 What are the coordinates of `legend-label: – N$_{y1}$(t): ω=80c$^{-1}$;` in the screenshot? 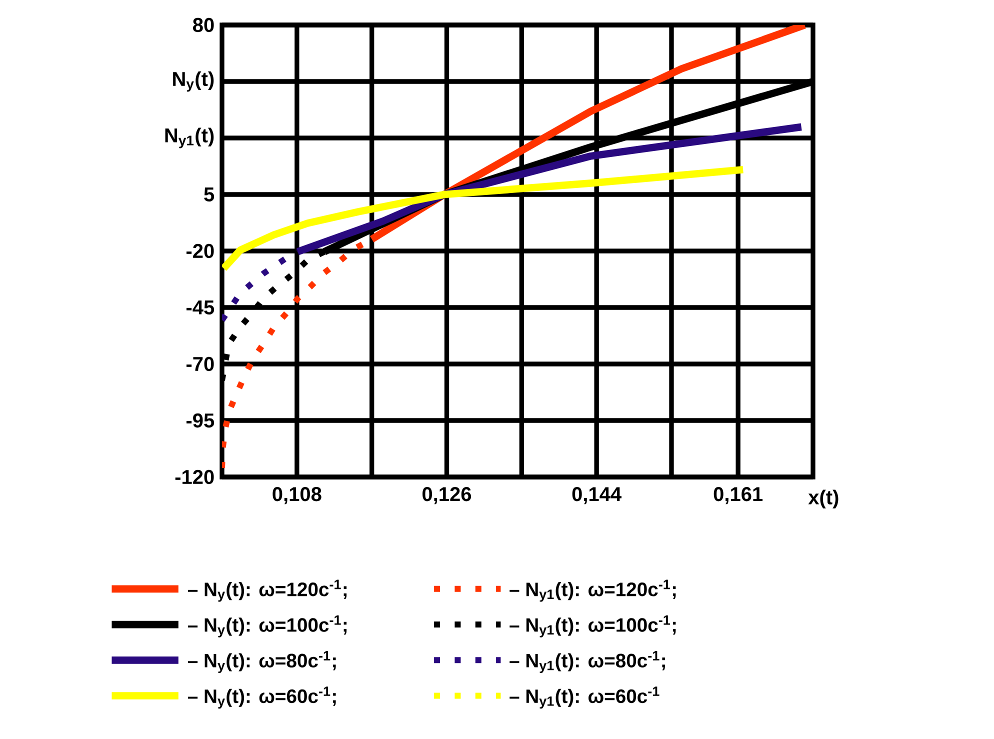 It's located at (587, 662).